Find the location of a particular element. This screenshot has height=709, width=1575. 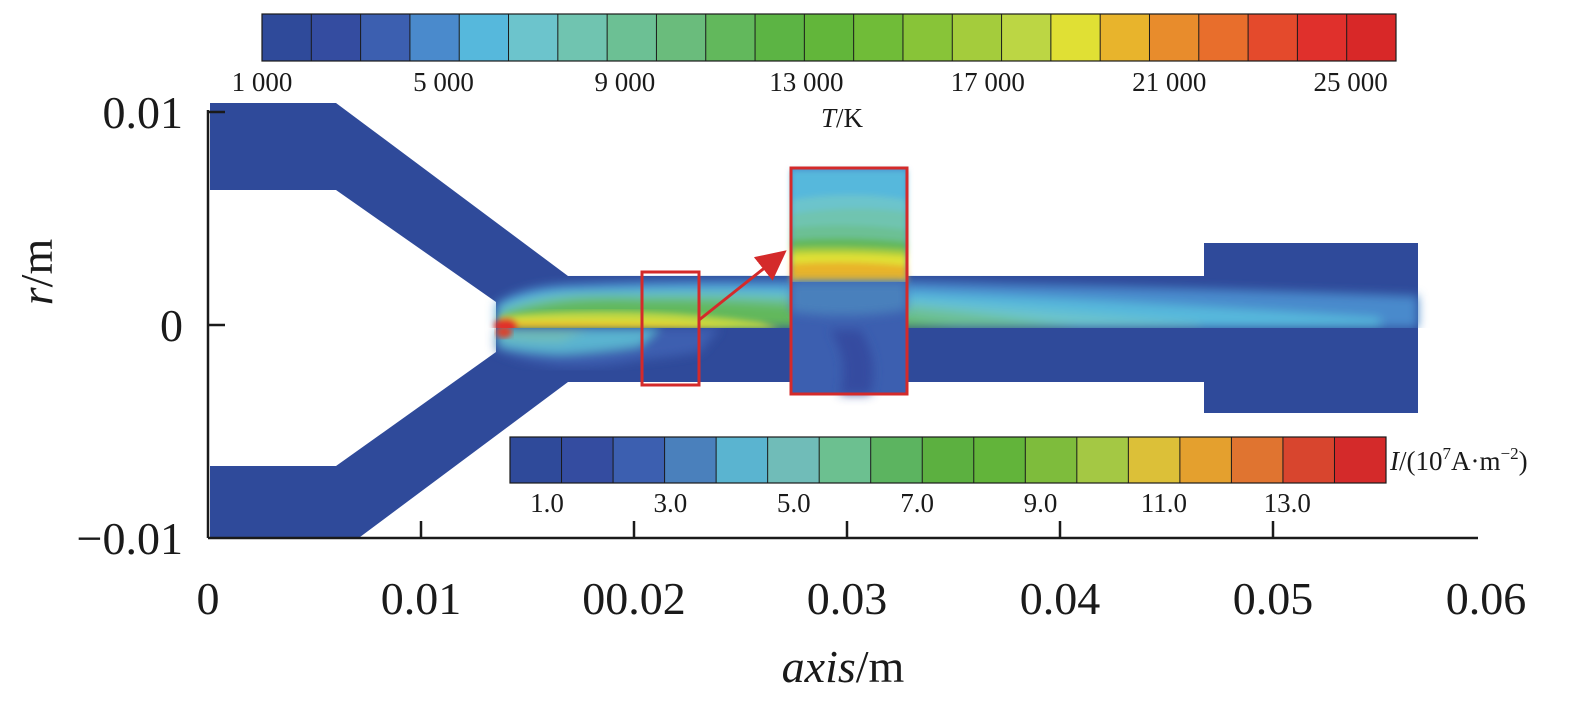

y-tick-label: −0.01 is located at coordinates (130, 538).